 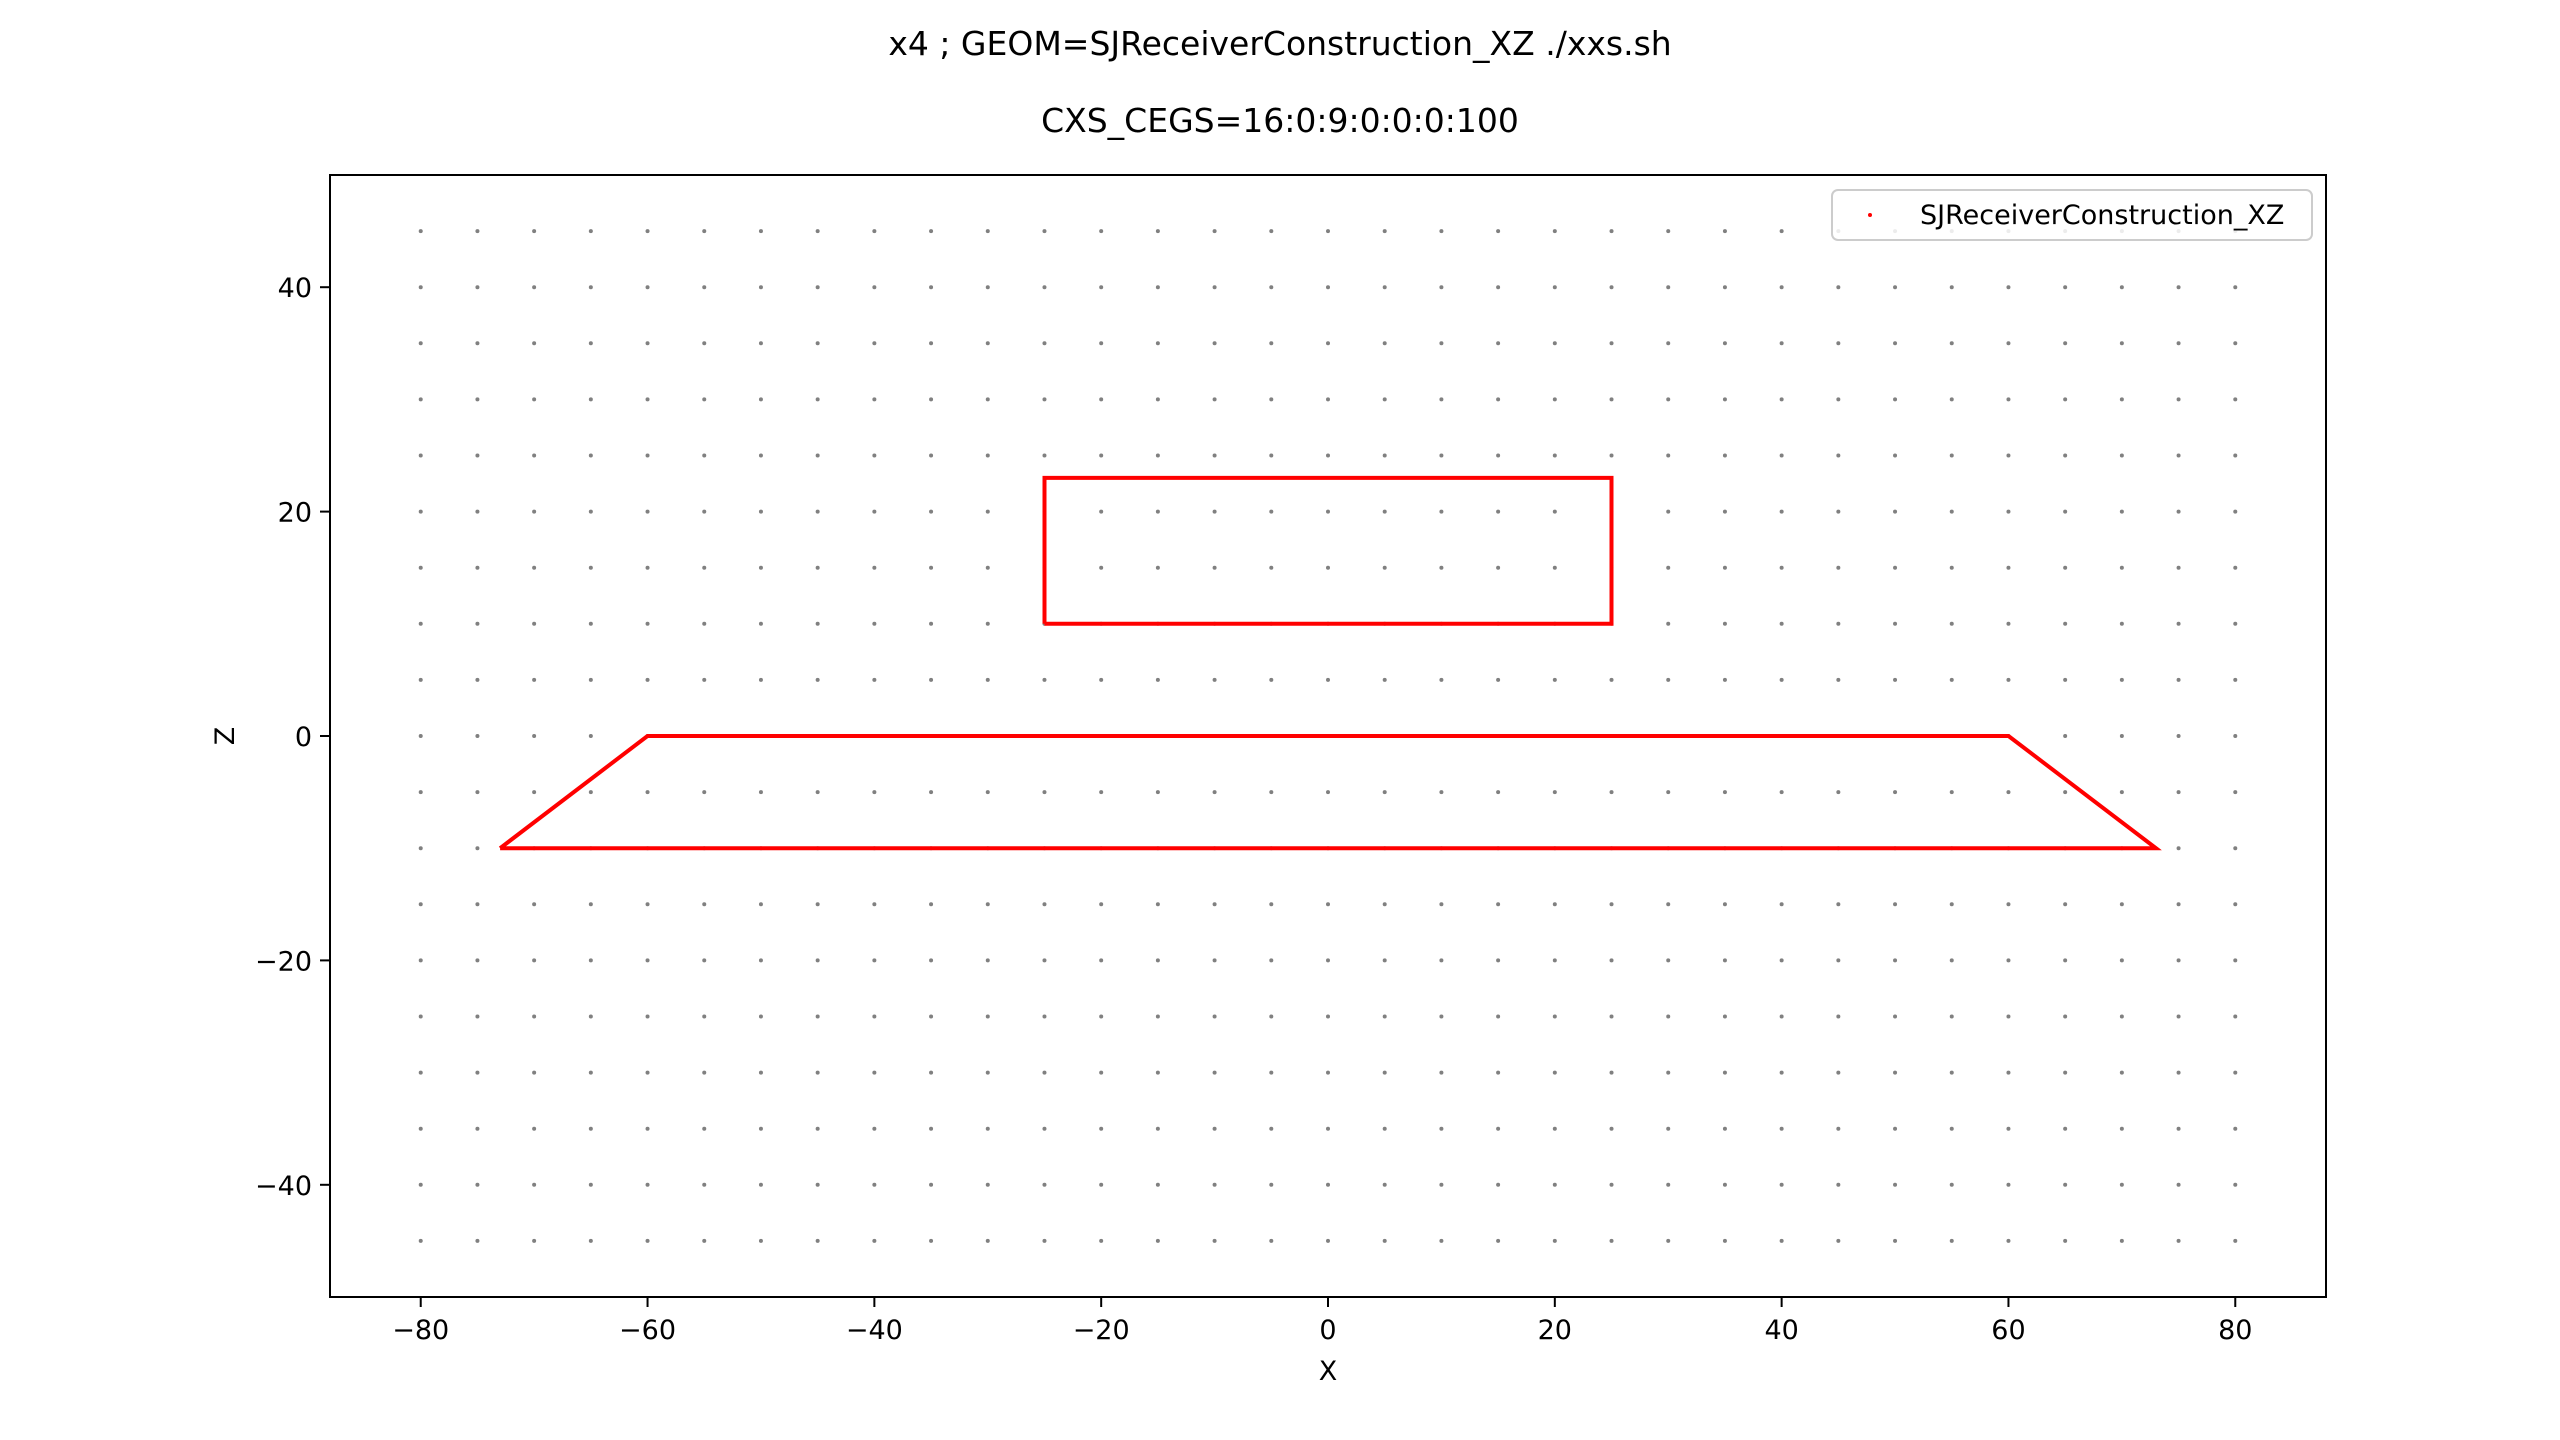 What do you see at coordinates (1322, 1321) in the screenshot?
I see `x-axis-ticks: −80 −60 −40 −20 0 20 40 60 80` at bounding box center [1322, 1321].